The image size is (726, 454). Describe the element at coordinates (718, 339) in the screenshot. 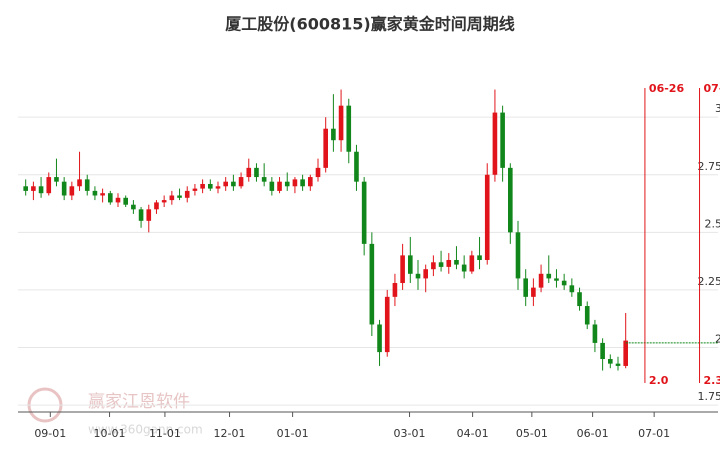

I see `y-tick-label: 2` at that location.